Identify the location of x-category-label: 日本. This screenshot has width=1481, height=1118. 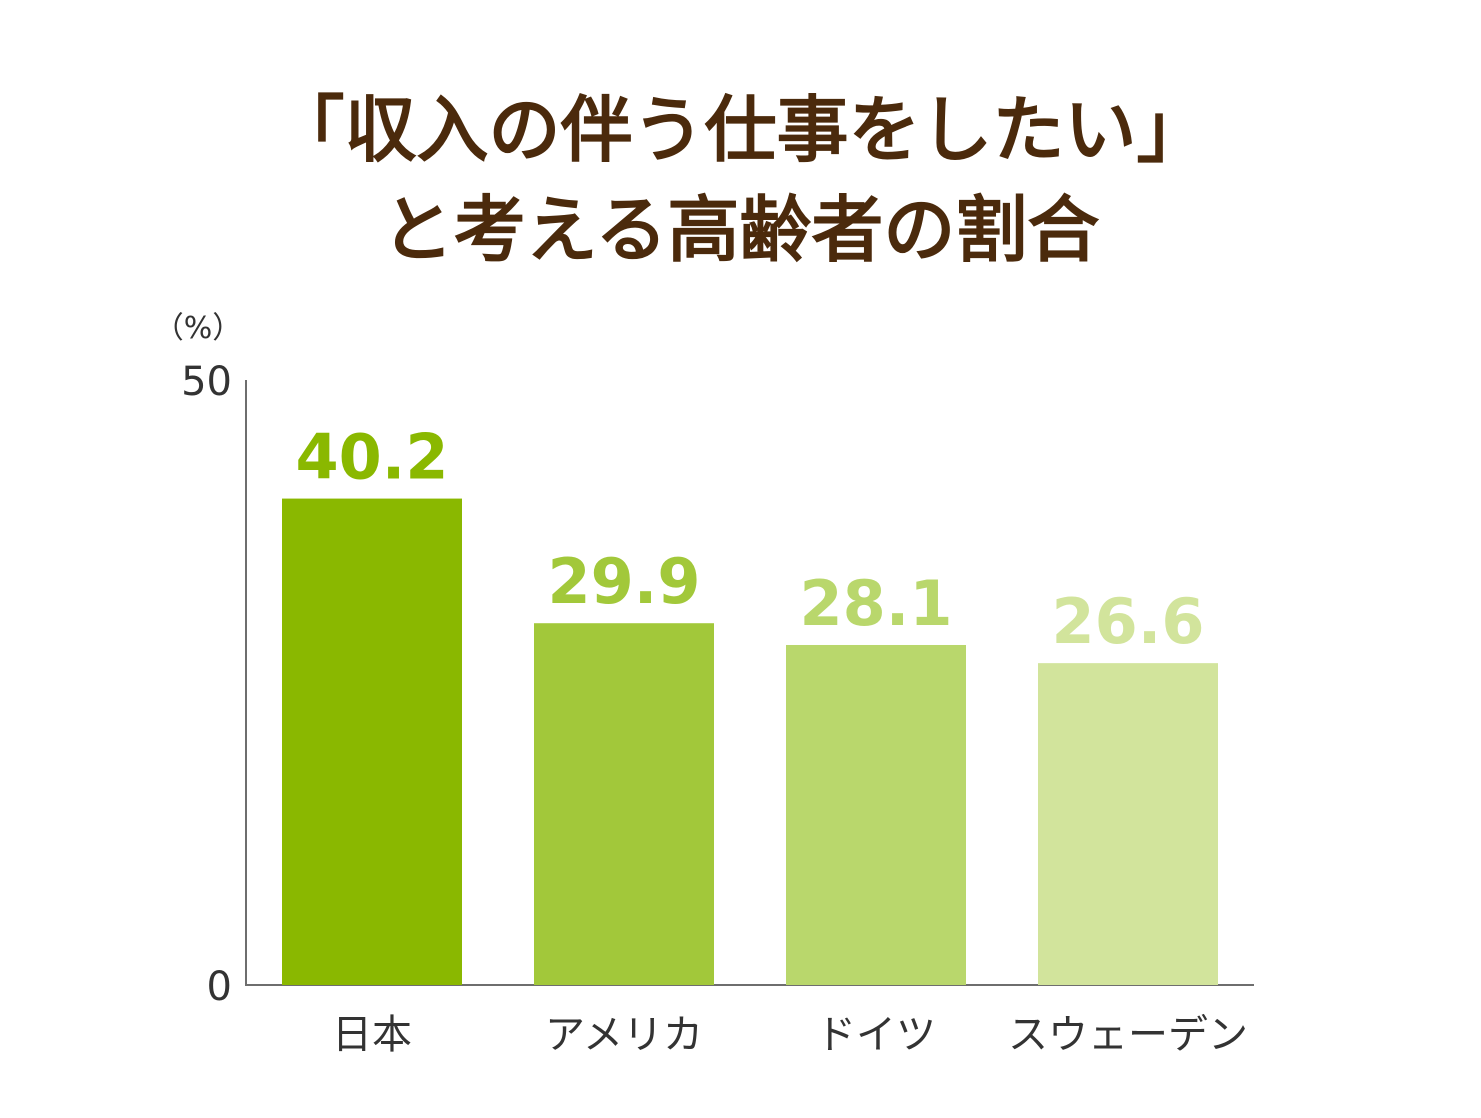
(372, 1035).